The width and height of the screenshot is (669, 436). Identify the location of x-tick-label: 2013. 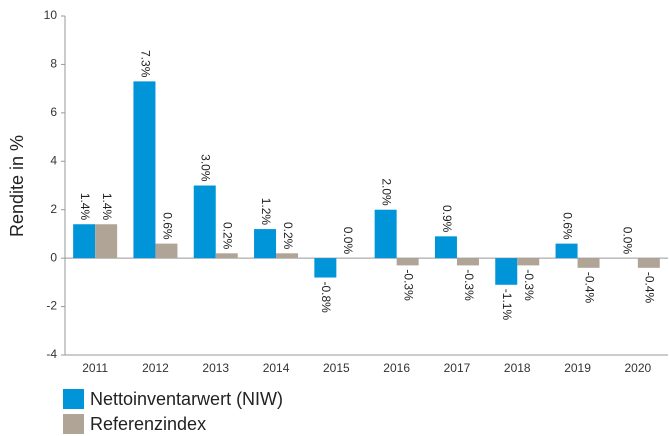
(215, 368).